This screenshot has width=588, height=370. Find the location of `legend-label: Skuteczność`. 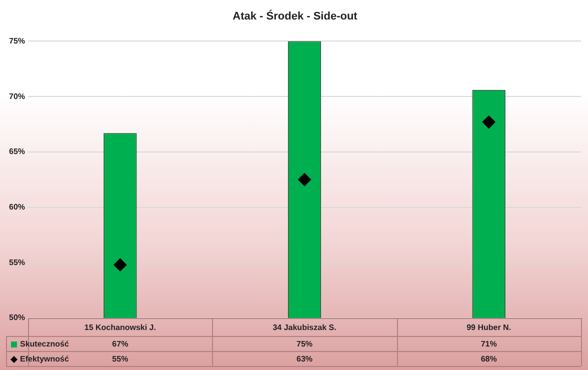

legend-label: Skuteczność is located at coordinates (45, 344).